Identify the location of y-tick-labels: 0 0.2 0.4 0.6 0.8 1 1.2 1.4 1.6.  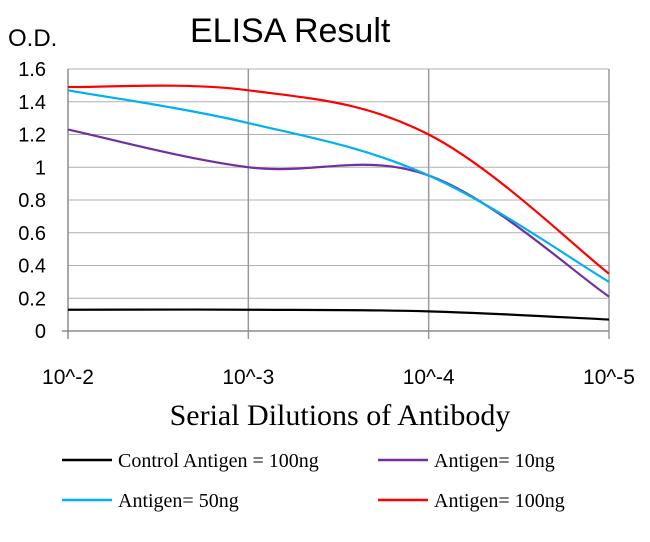
(32, 201).